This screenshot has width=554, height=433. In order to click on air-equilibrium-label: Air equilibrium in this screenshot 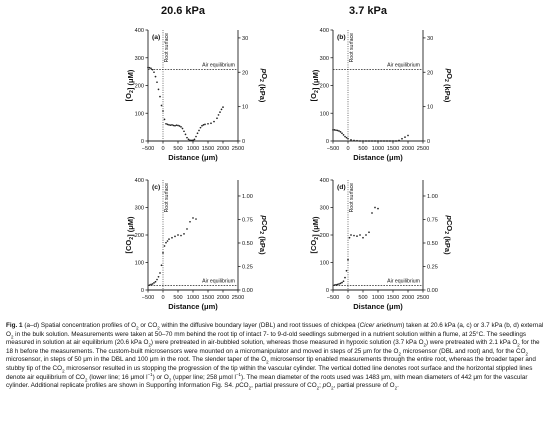, I will do `click(218, 282)`.